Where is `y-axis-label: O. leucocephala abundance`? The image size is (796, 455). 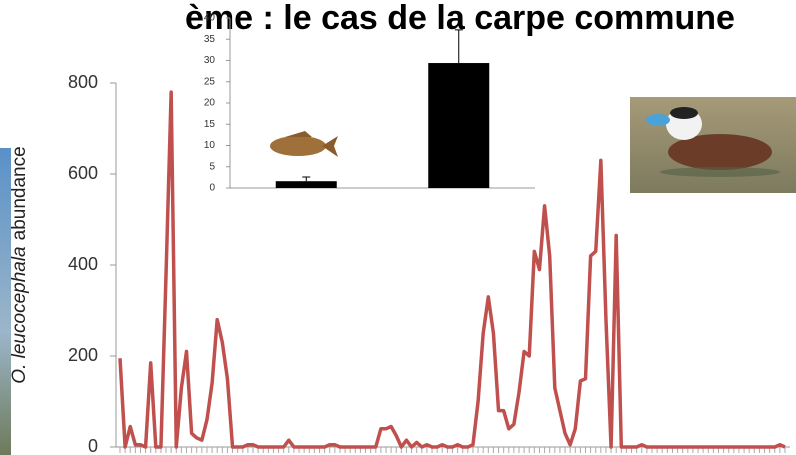 y-axis-label: O. leucocephala abundance is located at coordinates (19, 264).